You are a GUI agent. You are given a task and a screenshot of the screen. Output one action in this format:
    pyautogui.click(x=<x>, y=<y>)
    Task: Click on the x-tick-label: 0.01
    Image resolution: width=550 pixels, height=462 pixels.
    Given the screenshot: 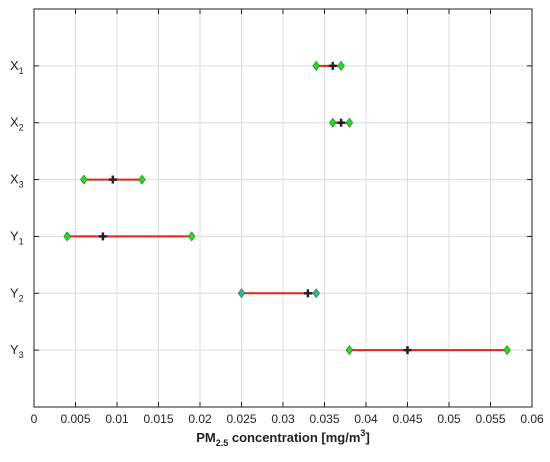 What is the action you would take?
    pyautogui.click(x=117, y=419)
    